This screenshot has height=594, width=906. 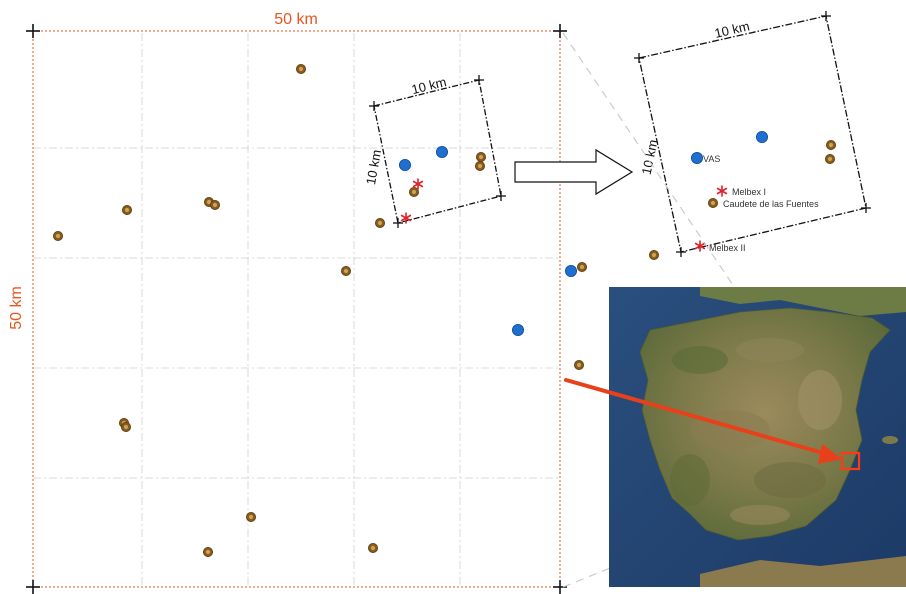 I want to click on area-highlight, so click(x=850, y=461).